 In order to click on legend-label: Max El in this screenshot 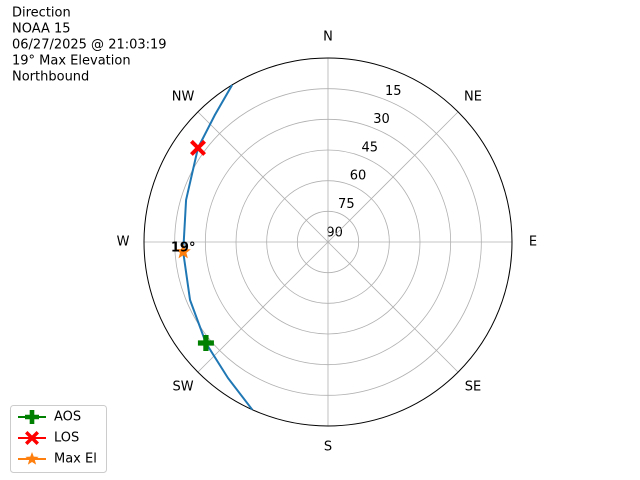, I will do `click(75, 459)`.